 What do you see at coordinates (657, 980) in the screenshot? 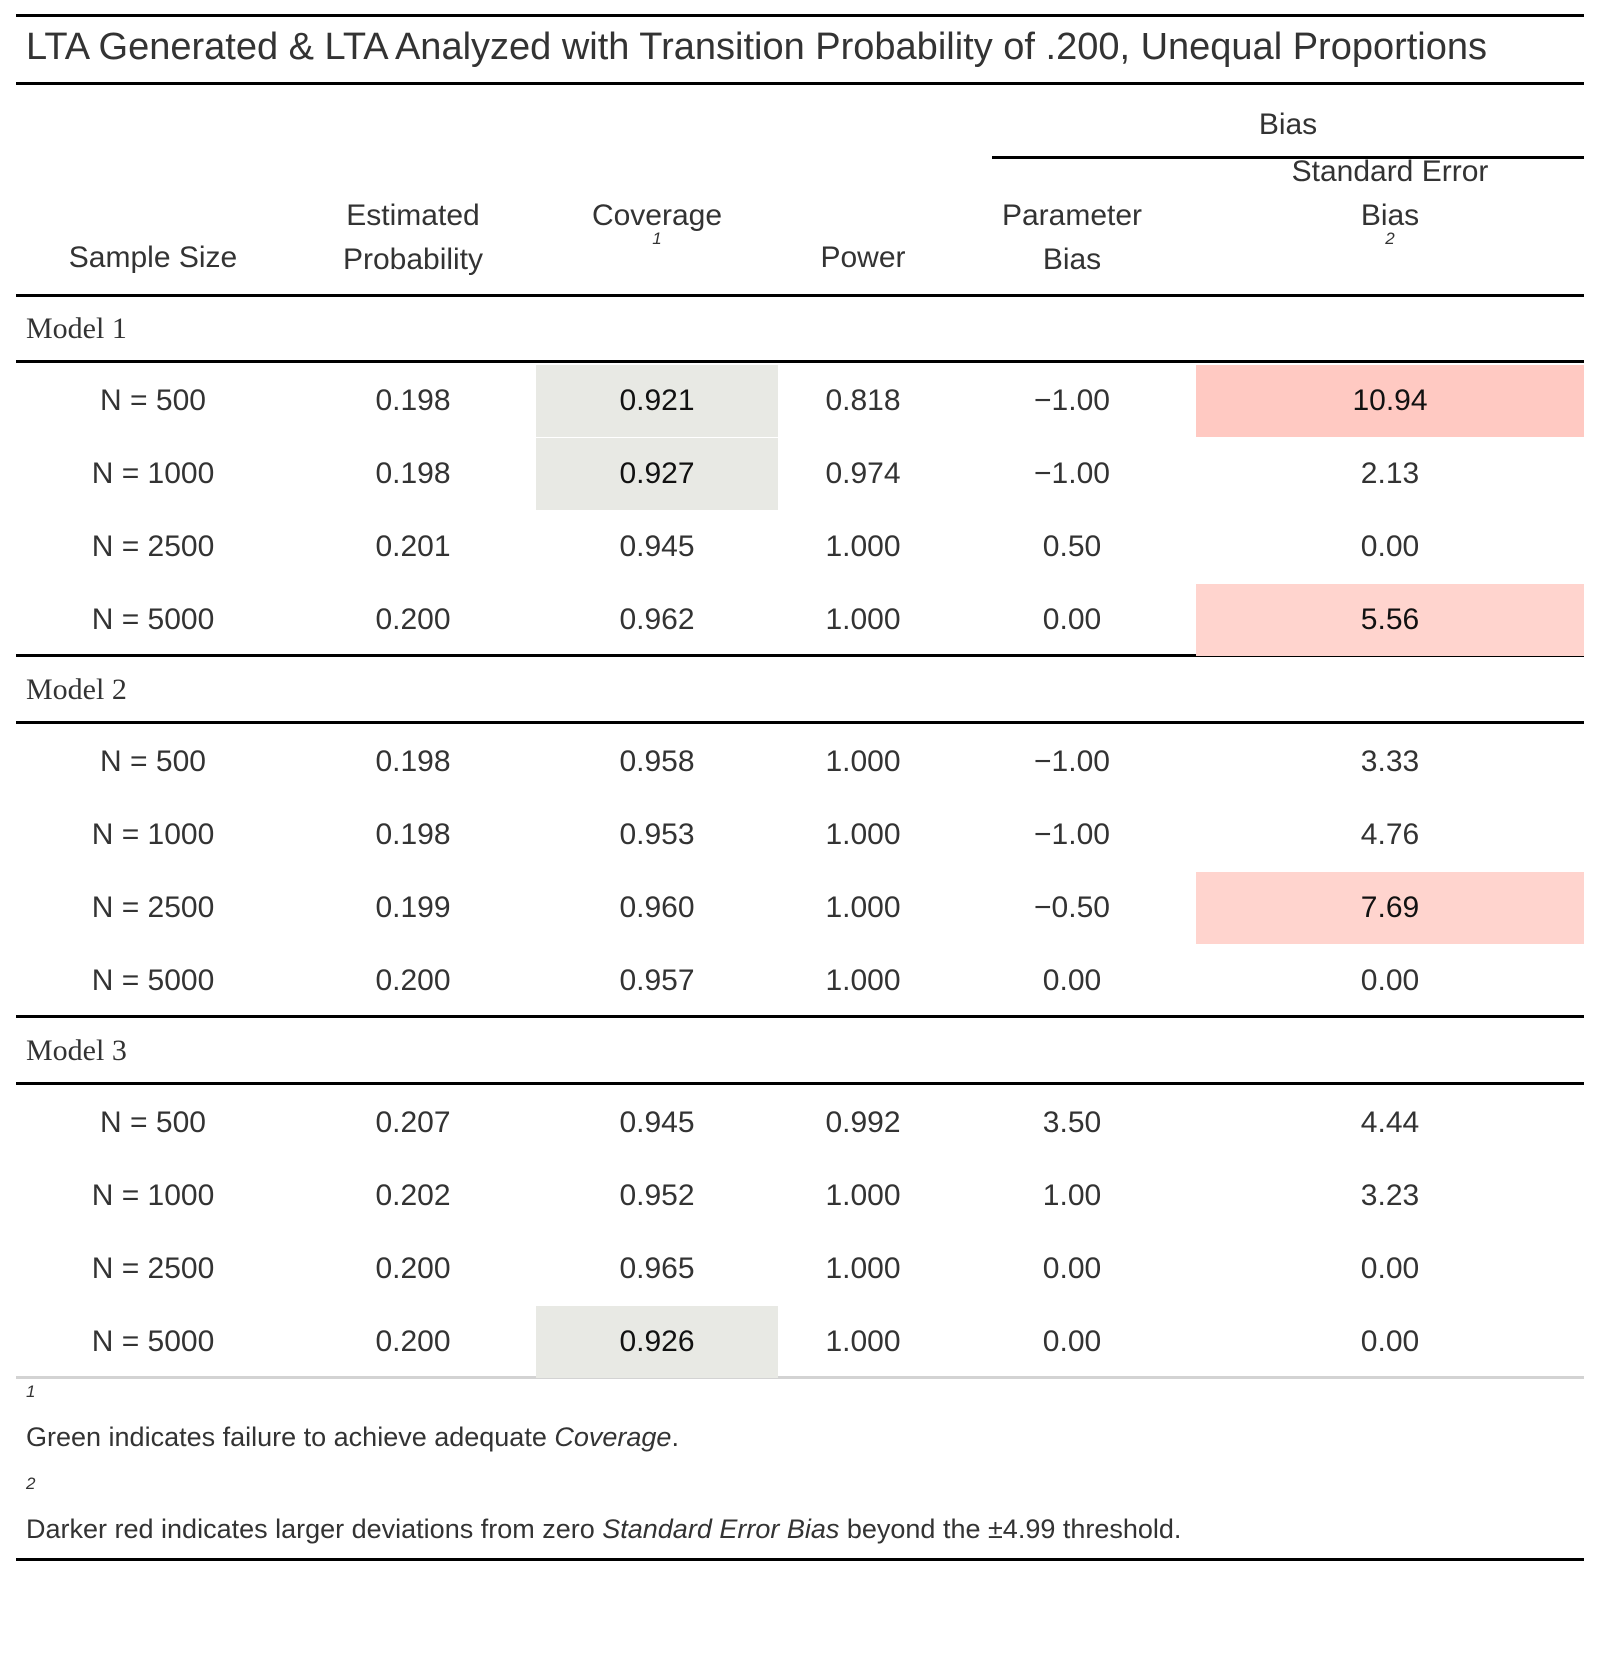
I see `cell-coverage: 0.957` at bounding box center [657, 980].